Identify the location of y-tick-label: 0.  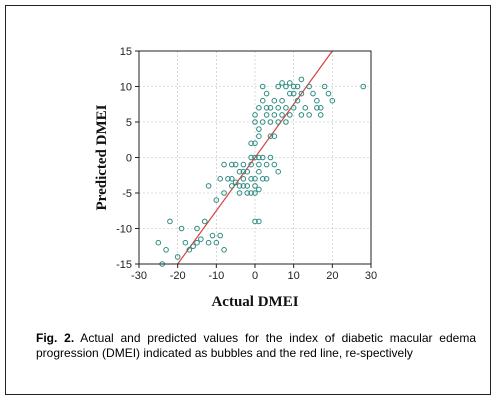
(129, 159).